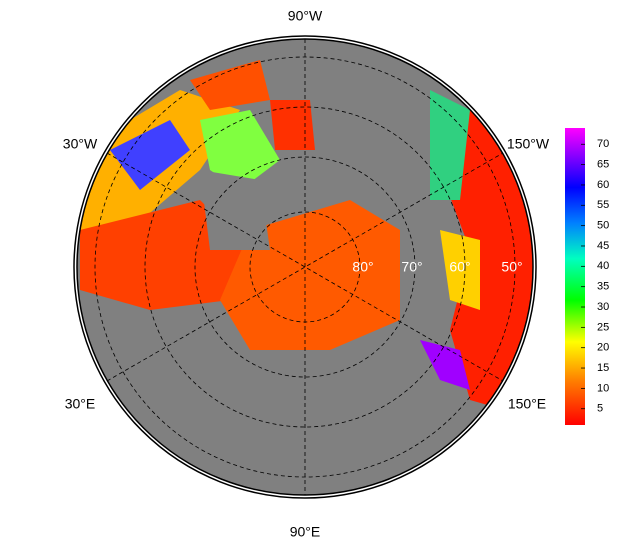 Image resolution: width=625 pixels, height=552 pixels. What do you see at coordinates (603, 165) in the screenshot?
I see `colorbar-tick-label: 65` at bounding box center [603, 165].